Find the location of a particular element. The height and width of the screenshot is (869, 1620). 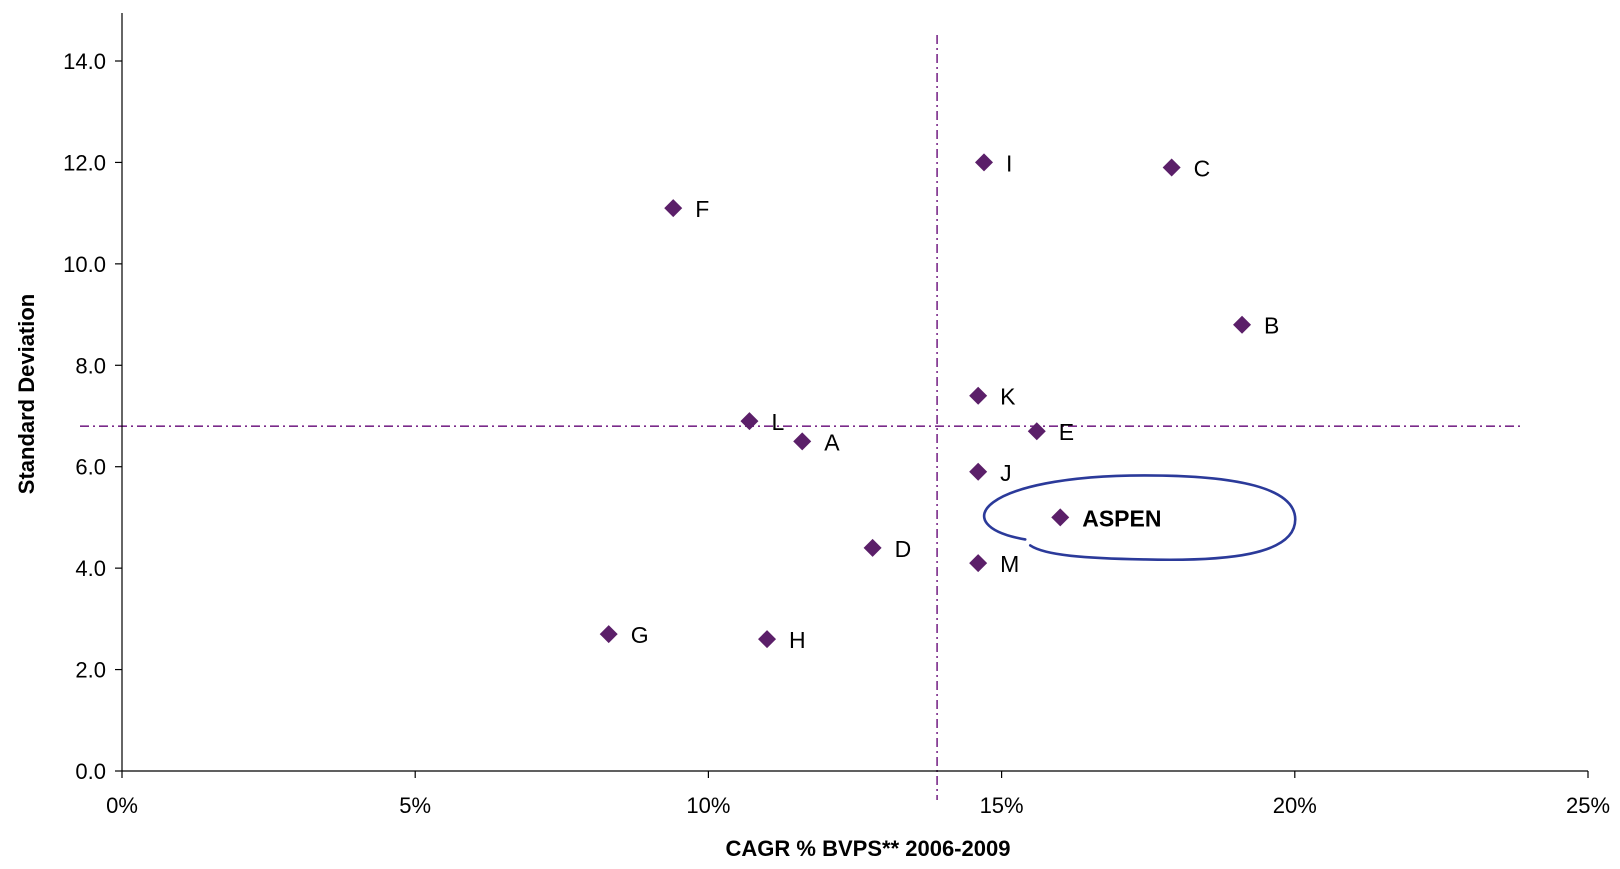

data-point: H is located at coordinates (782, 640).